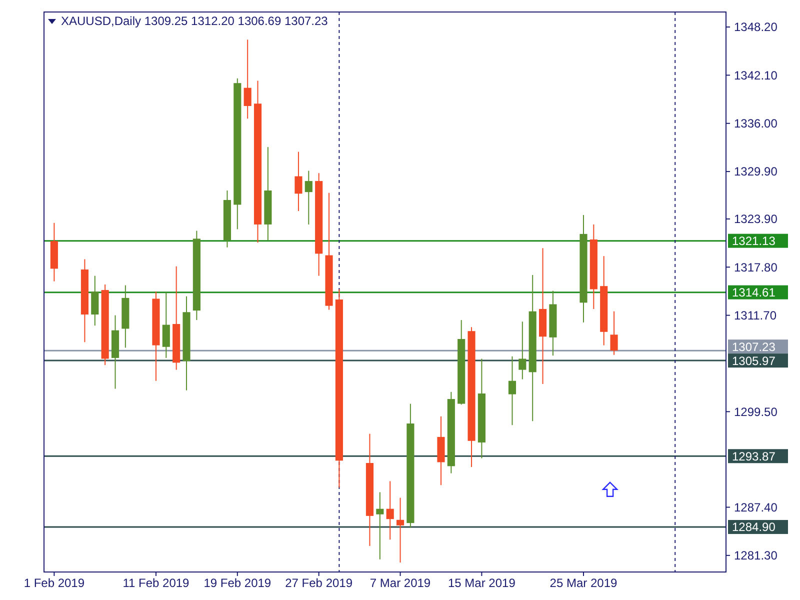 The image size is (800, 600). I want to click on y-tick-label: 1336.00, so click(756, 123).